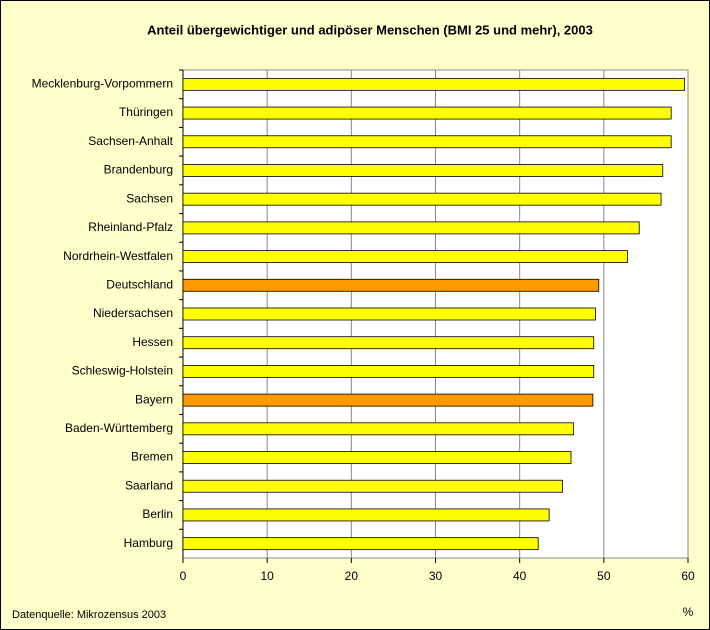 The width and height of the screenshot is (710, 630). What do you see at coordinates (118, 256) in the screenshot?
I see `y-tick-label: Nordrhein-Westfalen` at bounding box center [118, 256].